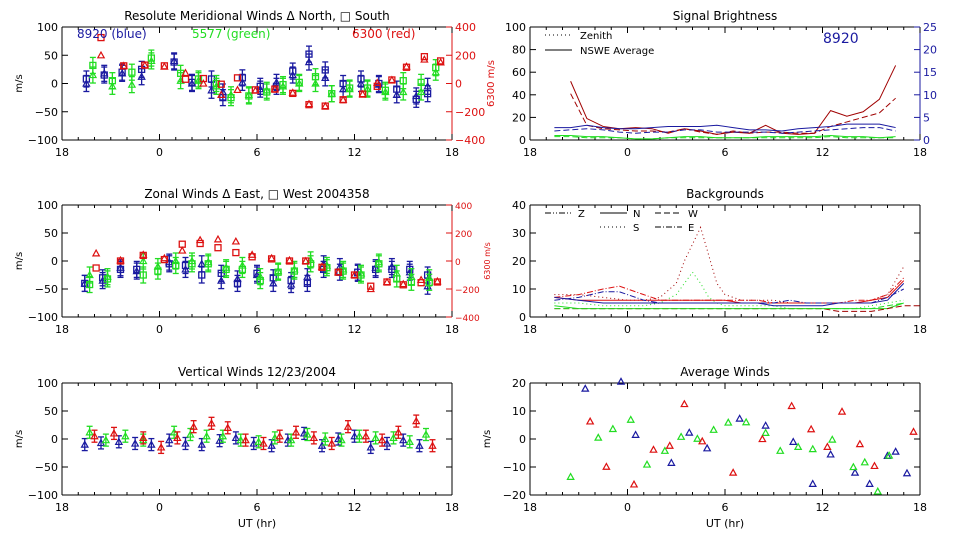  I want to click on legend-label: Z, so click(581, 214).